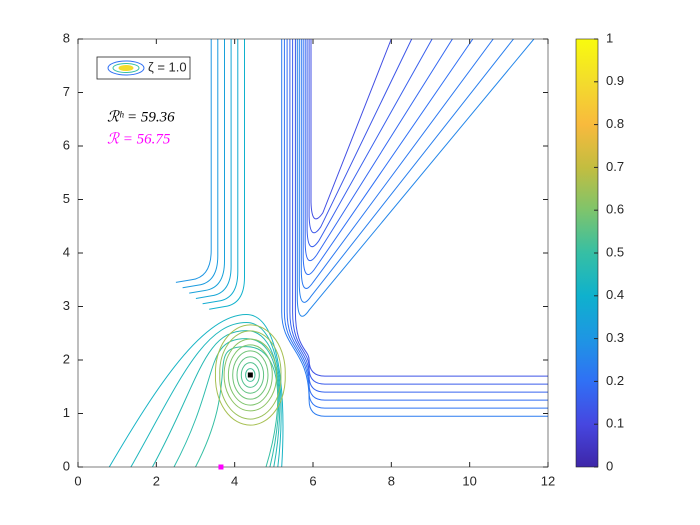 This screenshot has width=700, height=525. I want to click on colorbar-tick-label: 0.9, so click(615, 80).